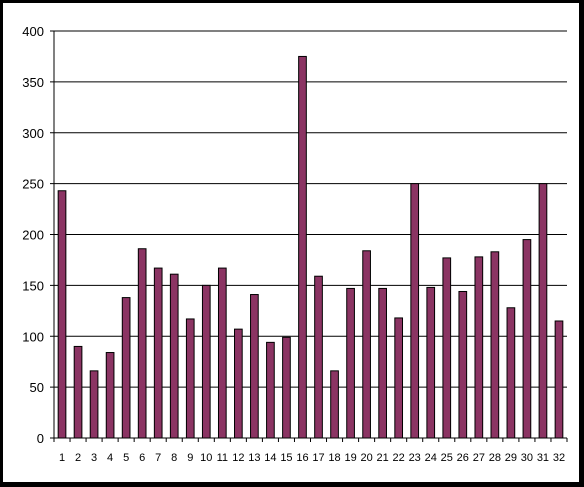 This screenshot has height=487, width=584. What do you see at coordinates (254, 458) in the screenshot?
I see `x-tick-label: 13` at bounding box center [254, 458].